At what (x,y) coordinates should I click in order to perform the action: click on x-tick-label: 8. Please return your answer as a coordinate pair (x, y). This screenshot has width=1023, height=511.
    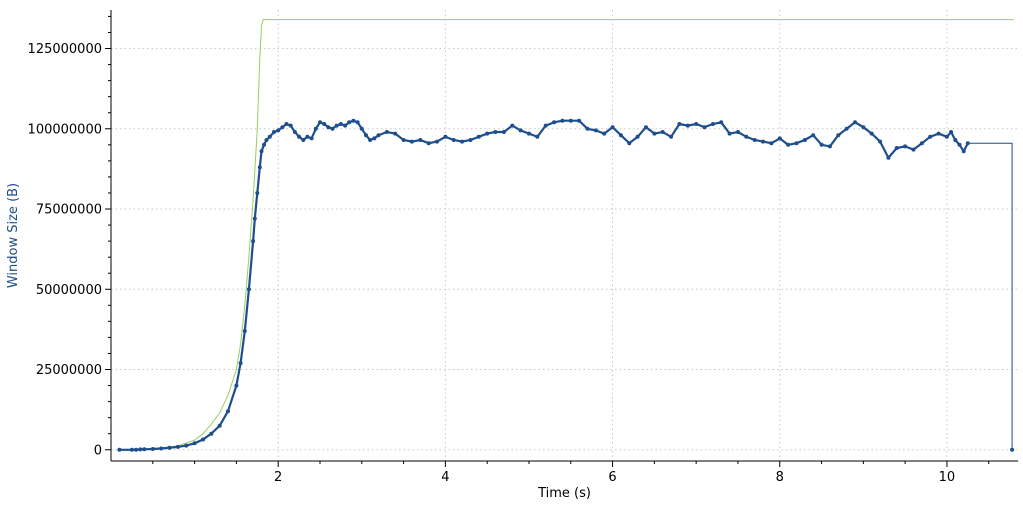
    Looking at the image, I should click on (780, 477).